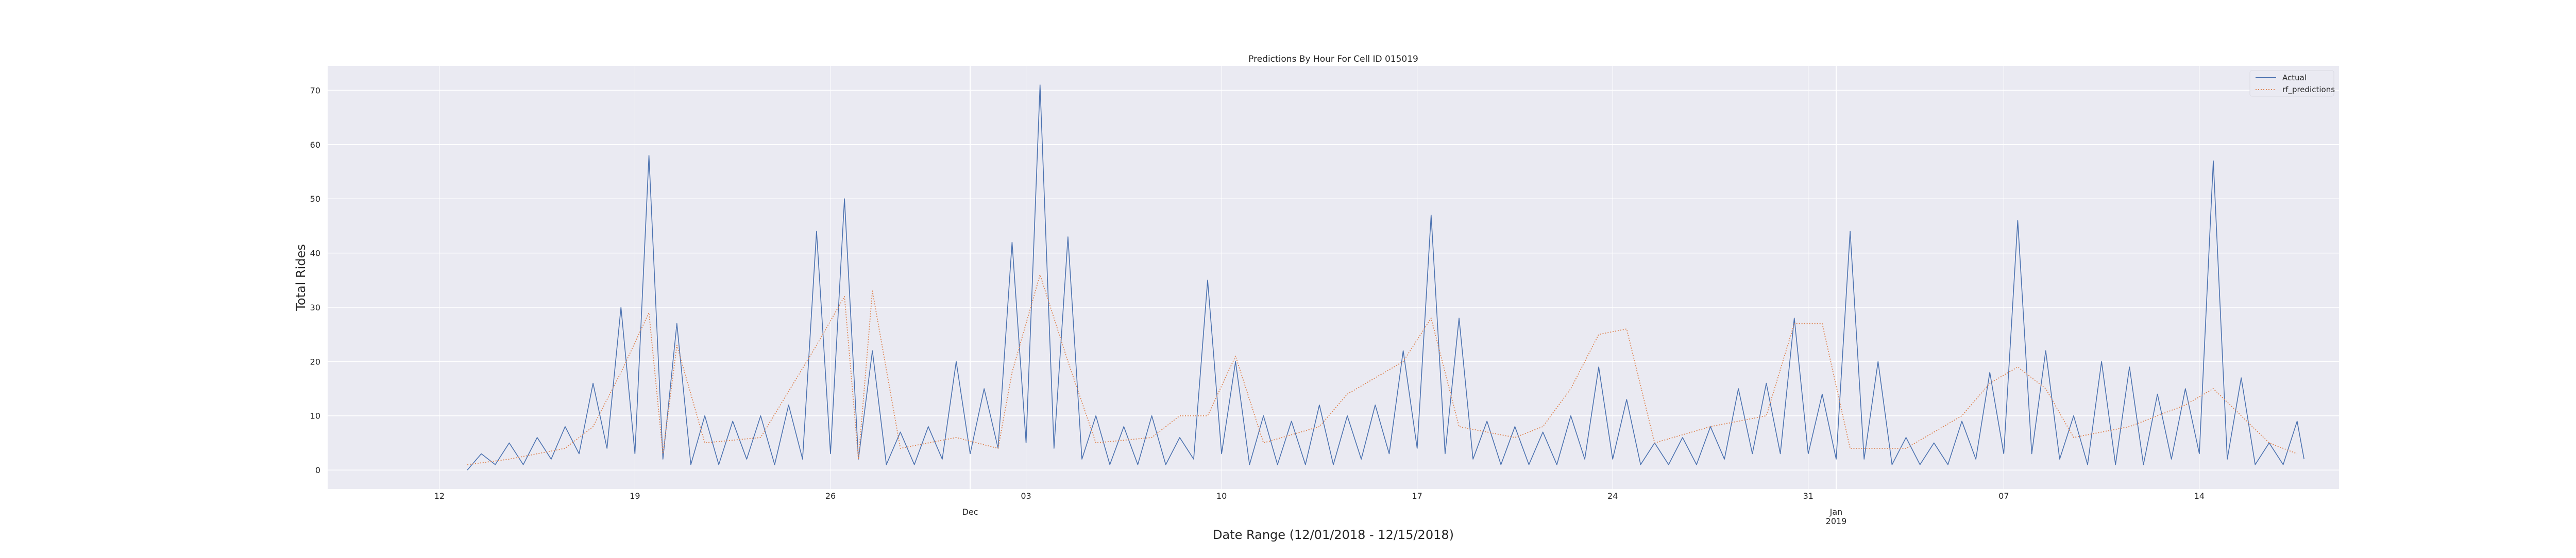 The height and width of the screenshot is (558, 2576). I want to click on x-tick-label: 26, so click(830, 496).